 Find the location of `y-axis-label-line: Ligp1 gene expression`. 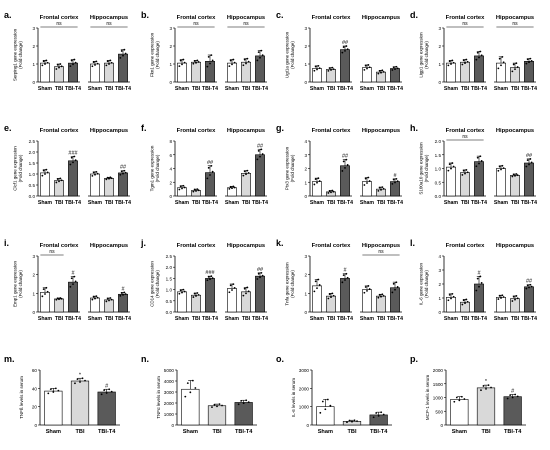

y-axis-label-line: Ligp1 gene expression is located at coordinates (420, 55).